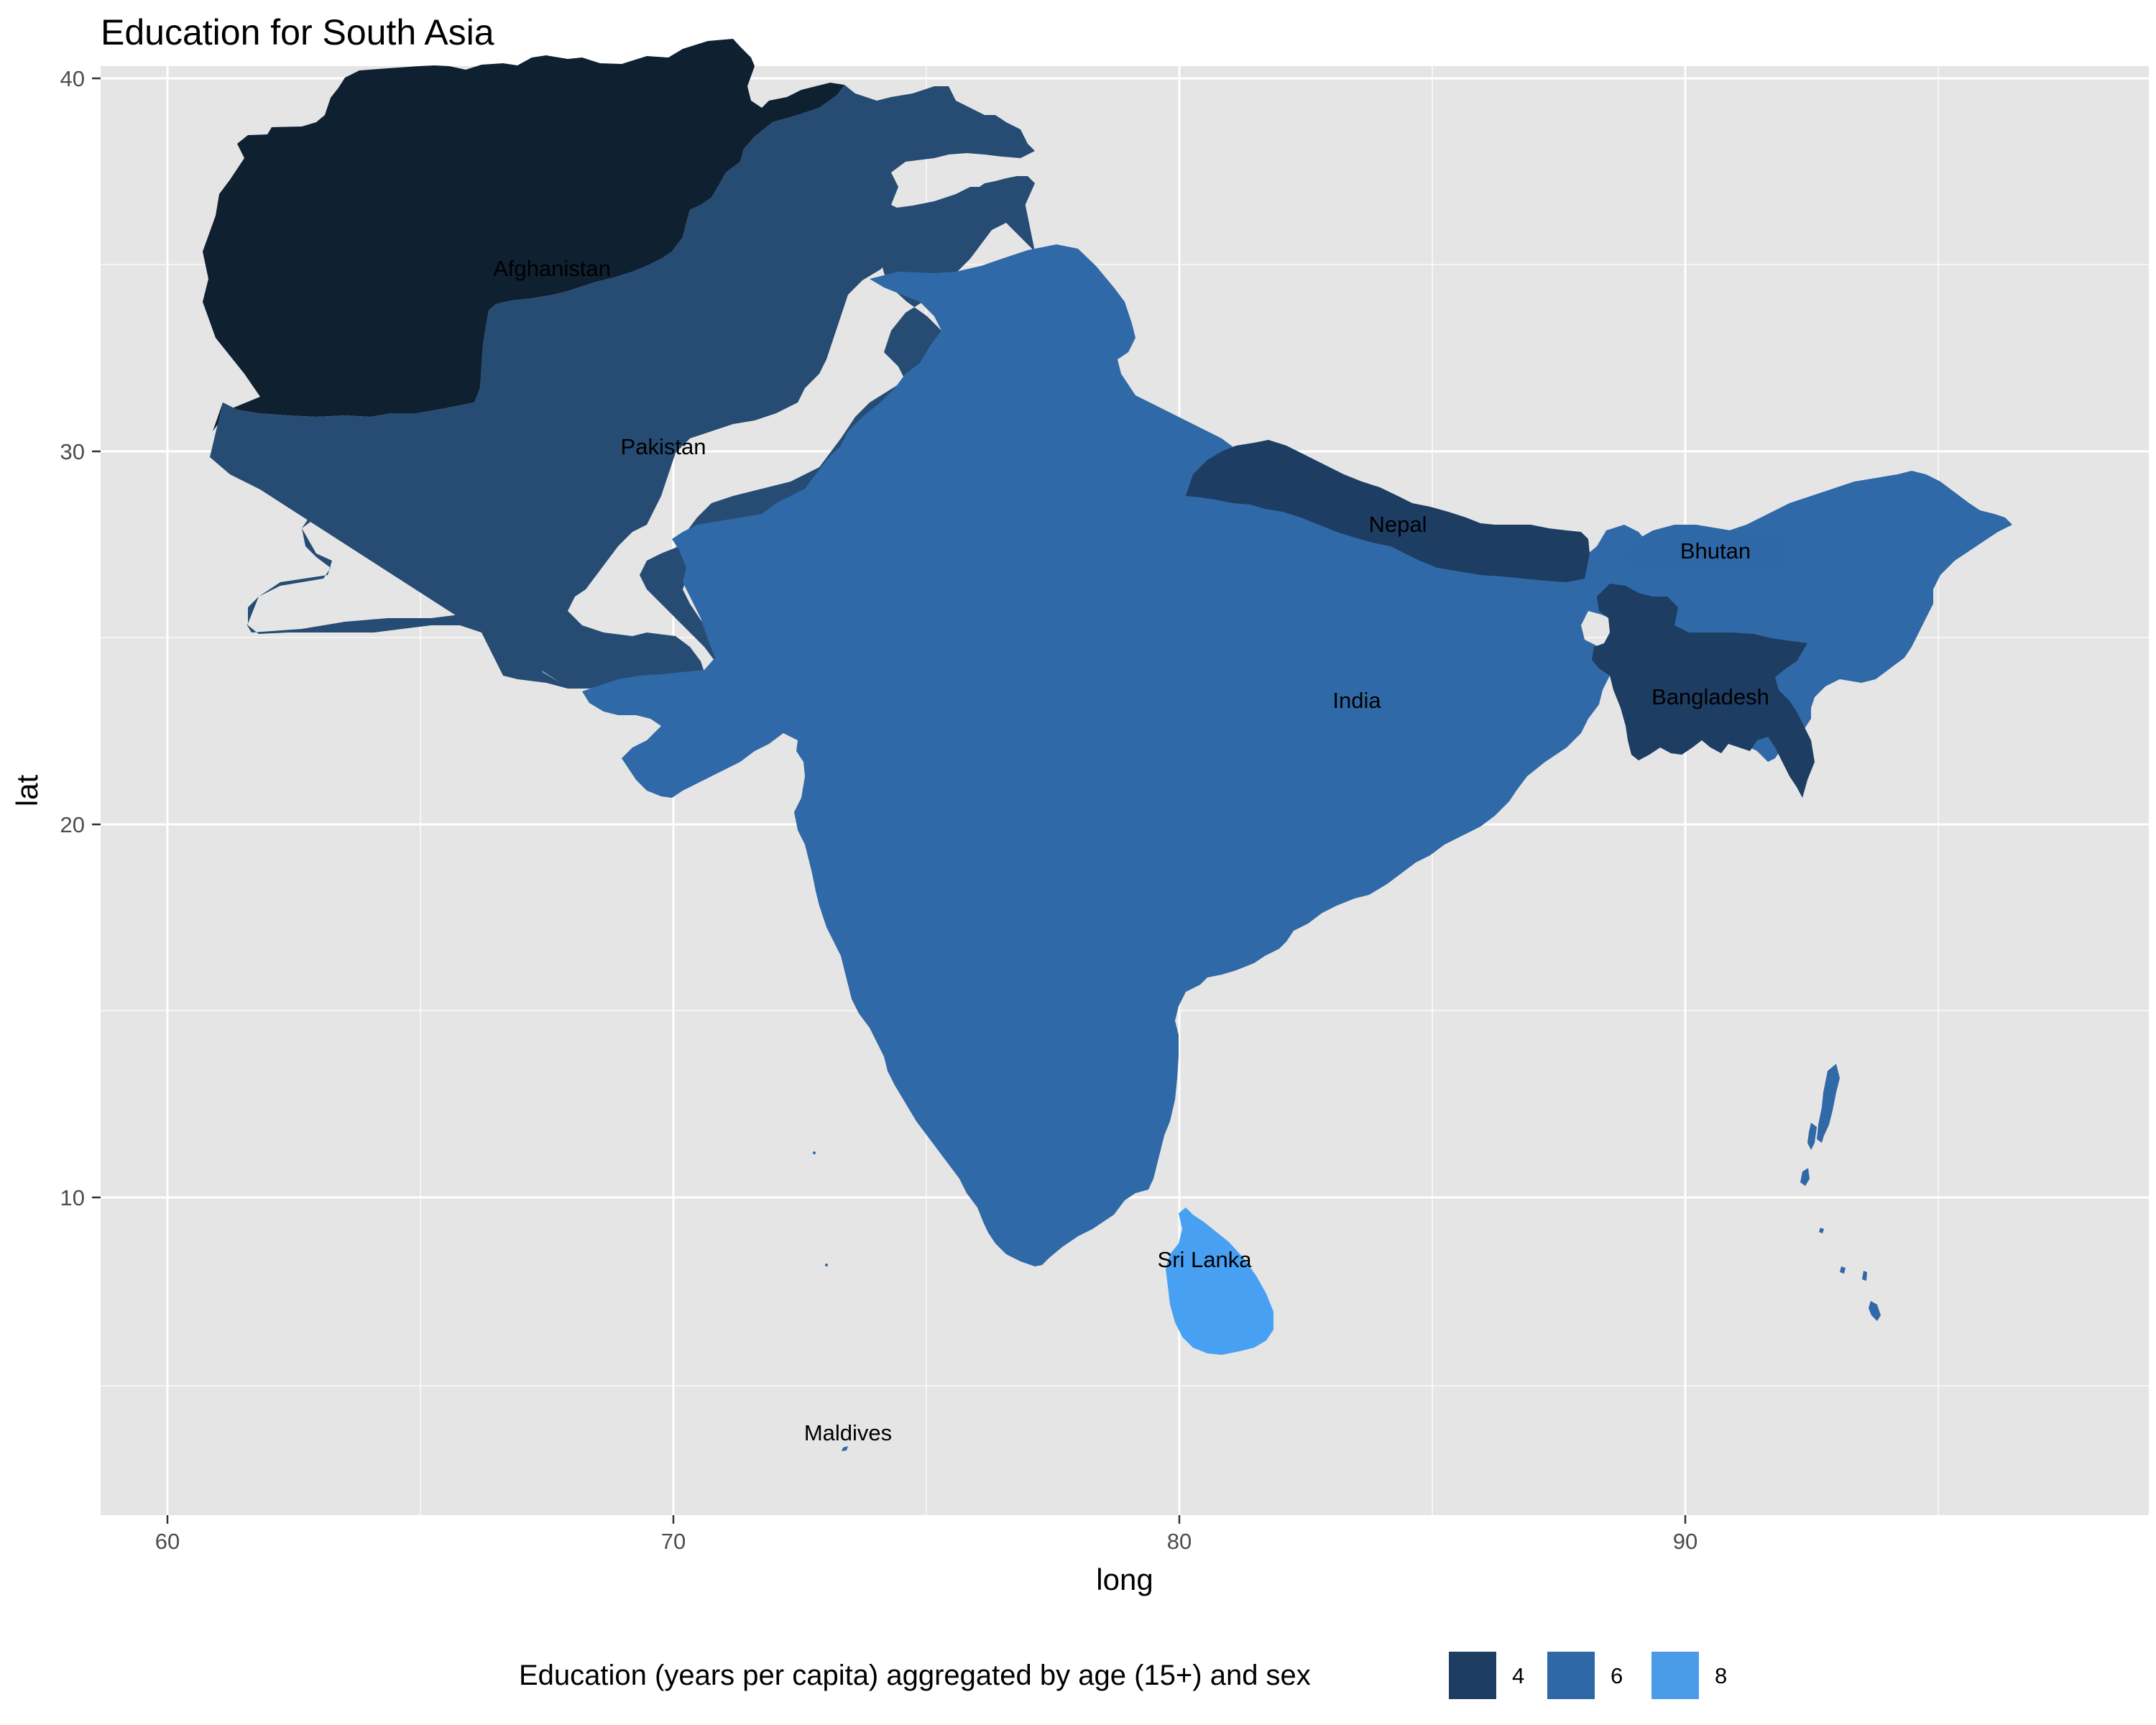  I want to click on islands-andaman, so click(1840, 1192).